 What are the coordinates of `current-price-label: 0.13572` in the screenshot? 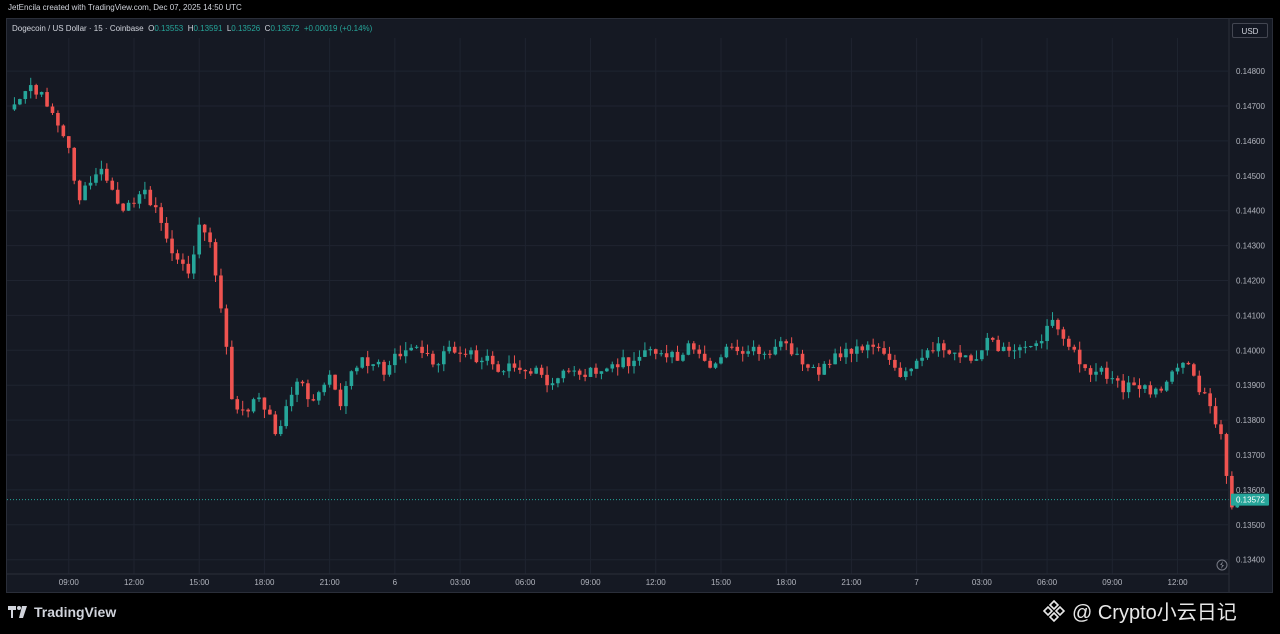 It's located at (1250, 500).